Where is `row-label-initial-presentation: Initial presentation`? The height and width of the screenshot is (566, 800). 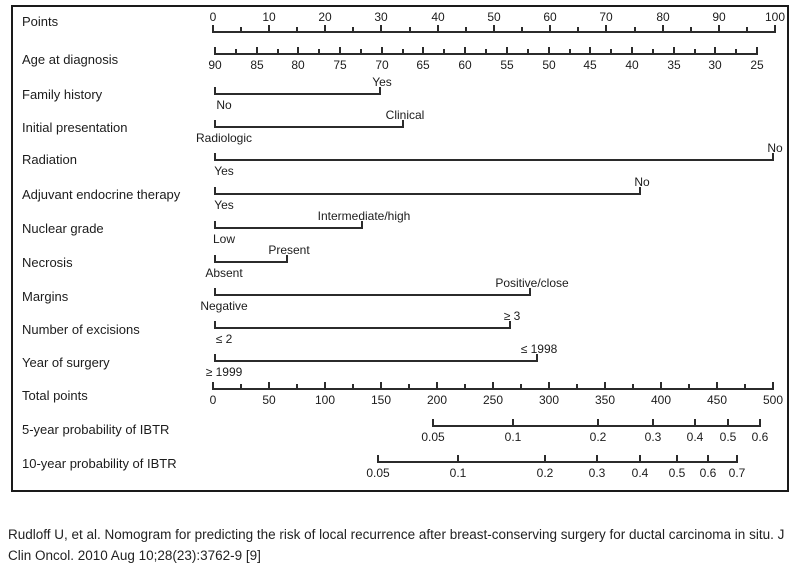 row-label-initial-presentation: Initial presentation is located at coordinates (75, 127).